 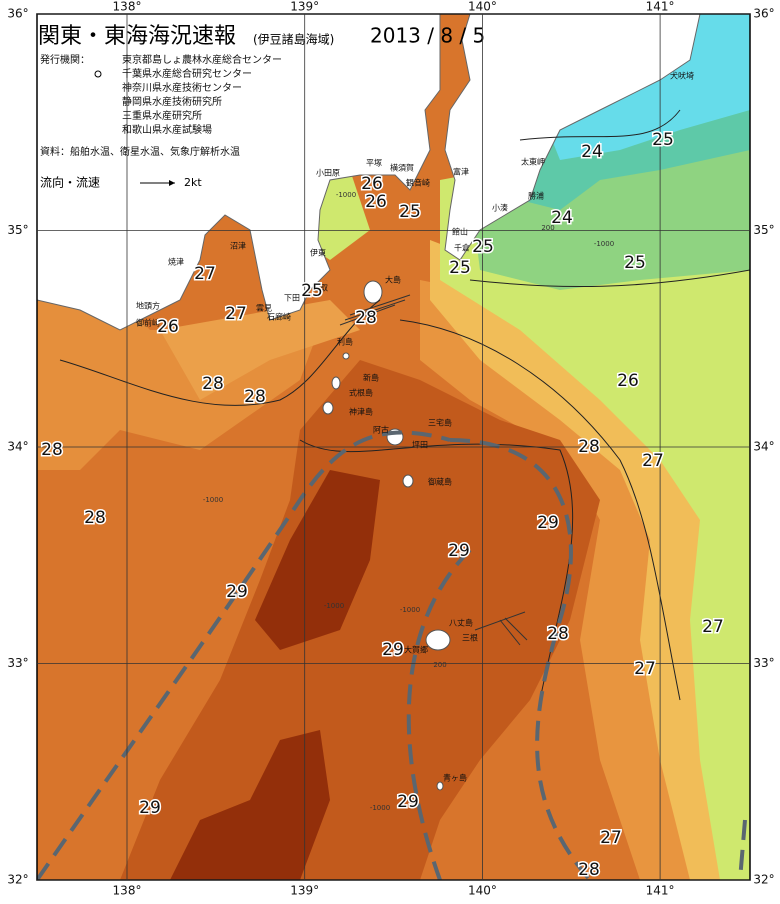 I want to click on current-scale: 2kt, so click(x=193, y=182).